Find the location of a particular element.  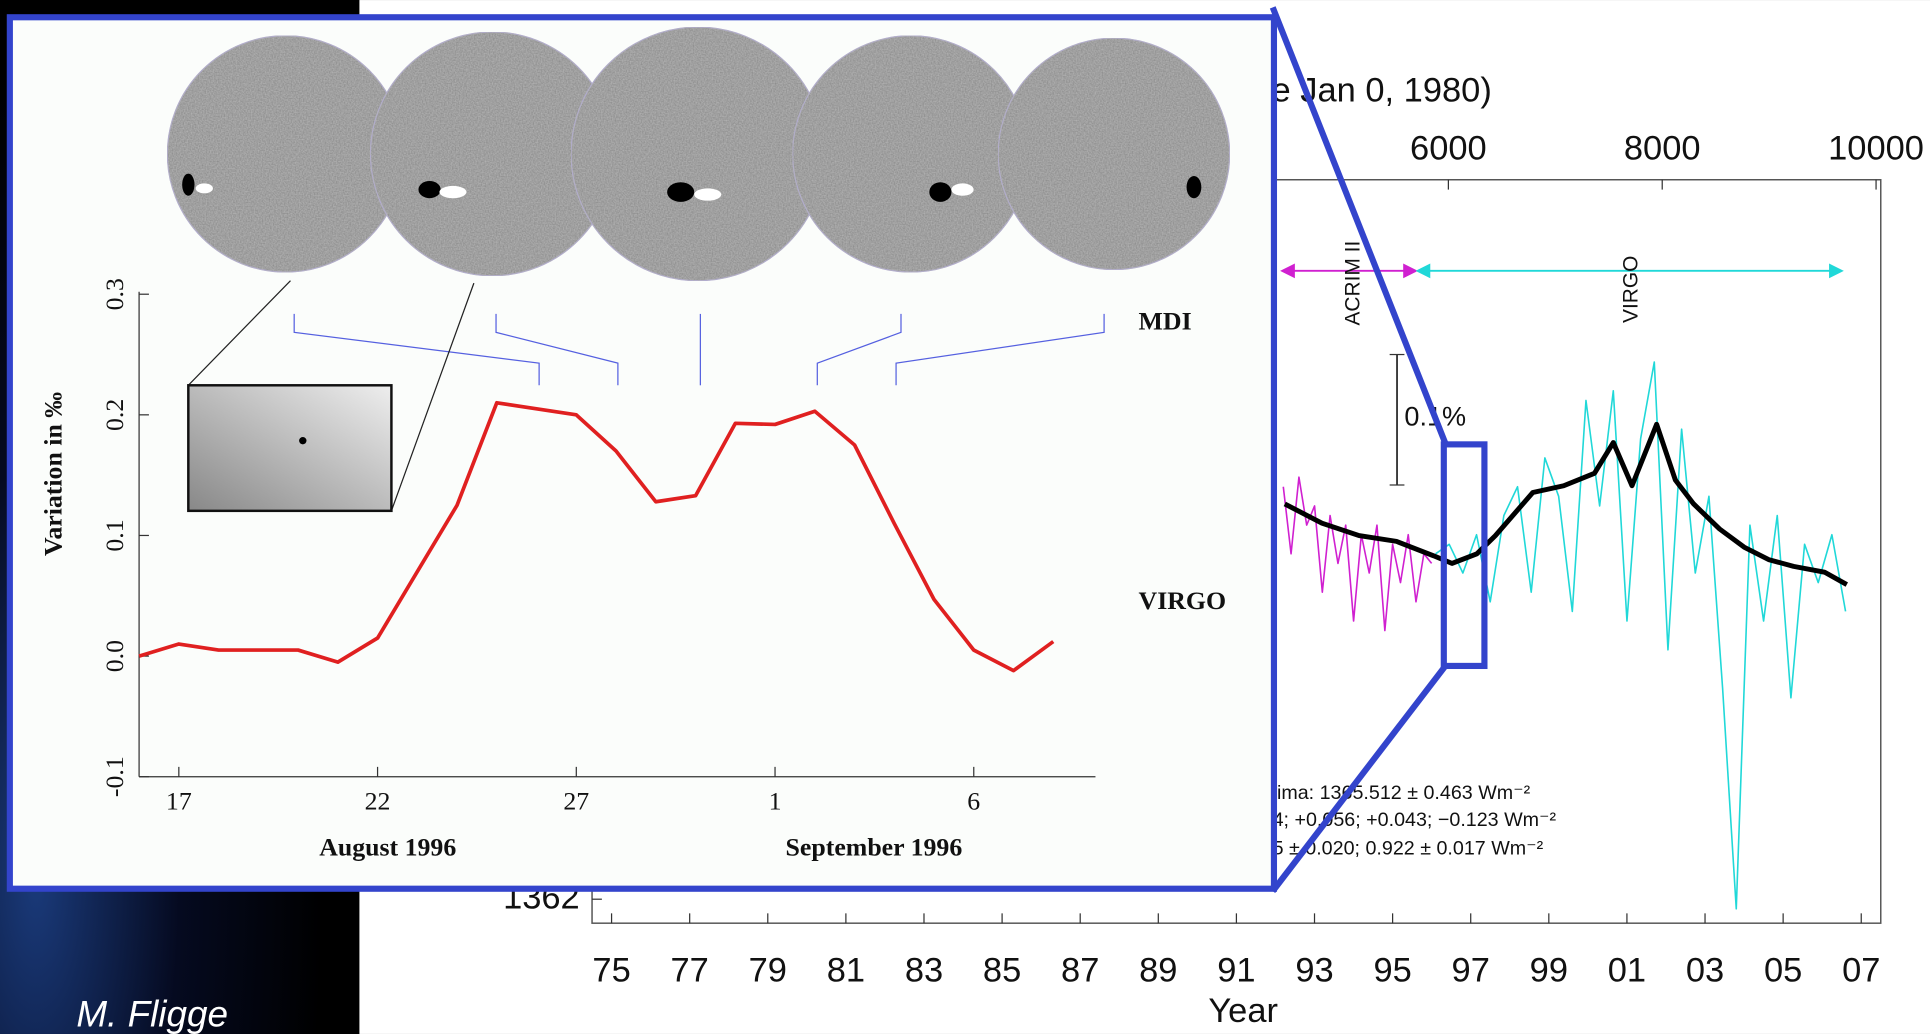

y-tick-label: 0.0 is located at coordinates (114, 656).